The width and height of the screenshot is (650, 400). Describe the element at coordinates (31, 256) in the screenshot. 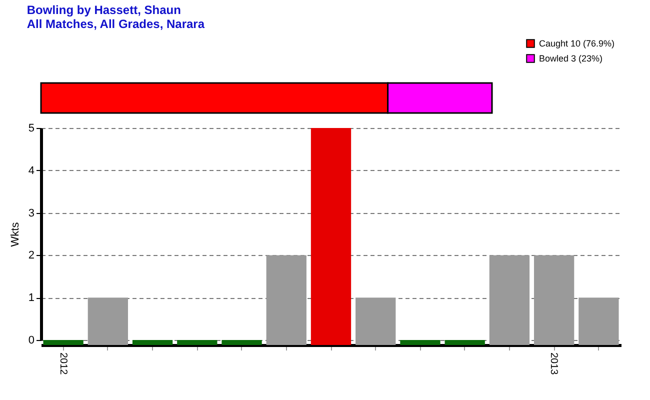

I see `y-tick-label: 2` at that location.